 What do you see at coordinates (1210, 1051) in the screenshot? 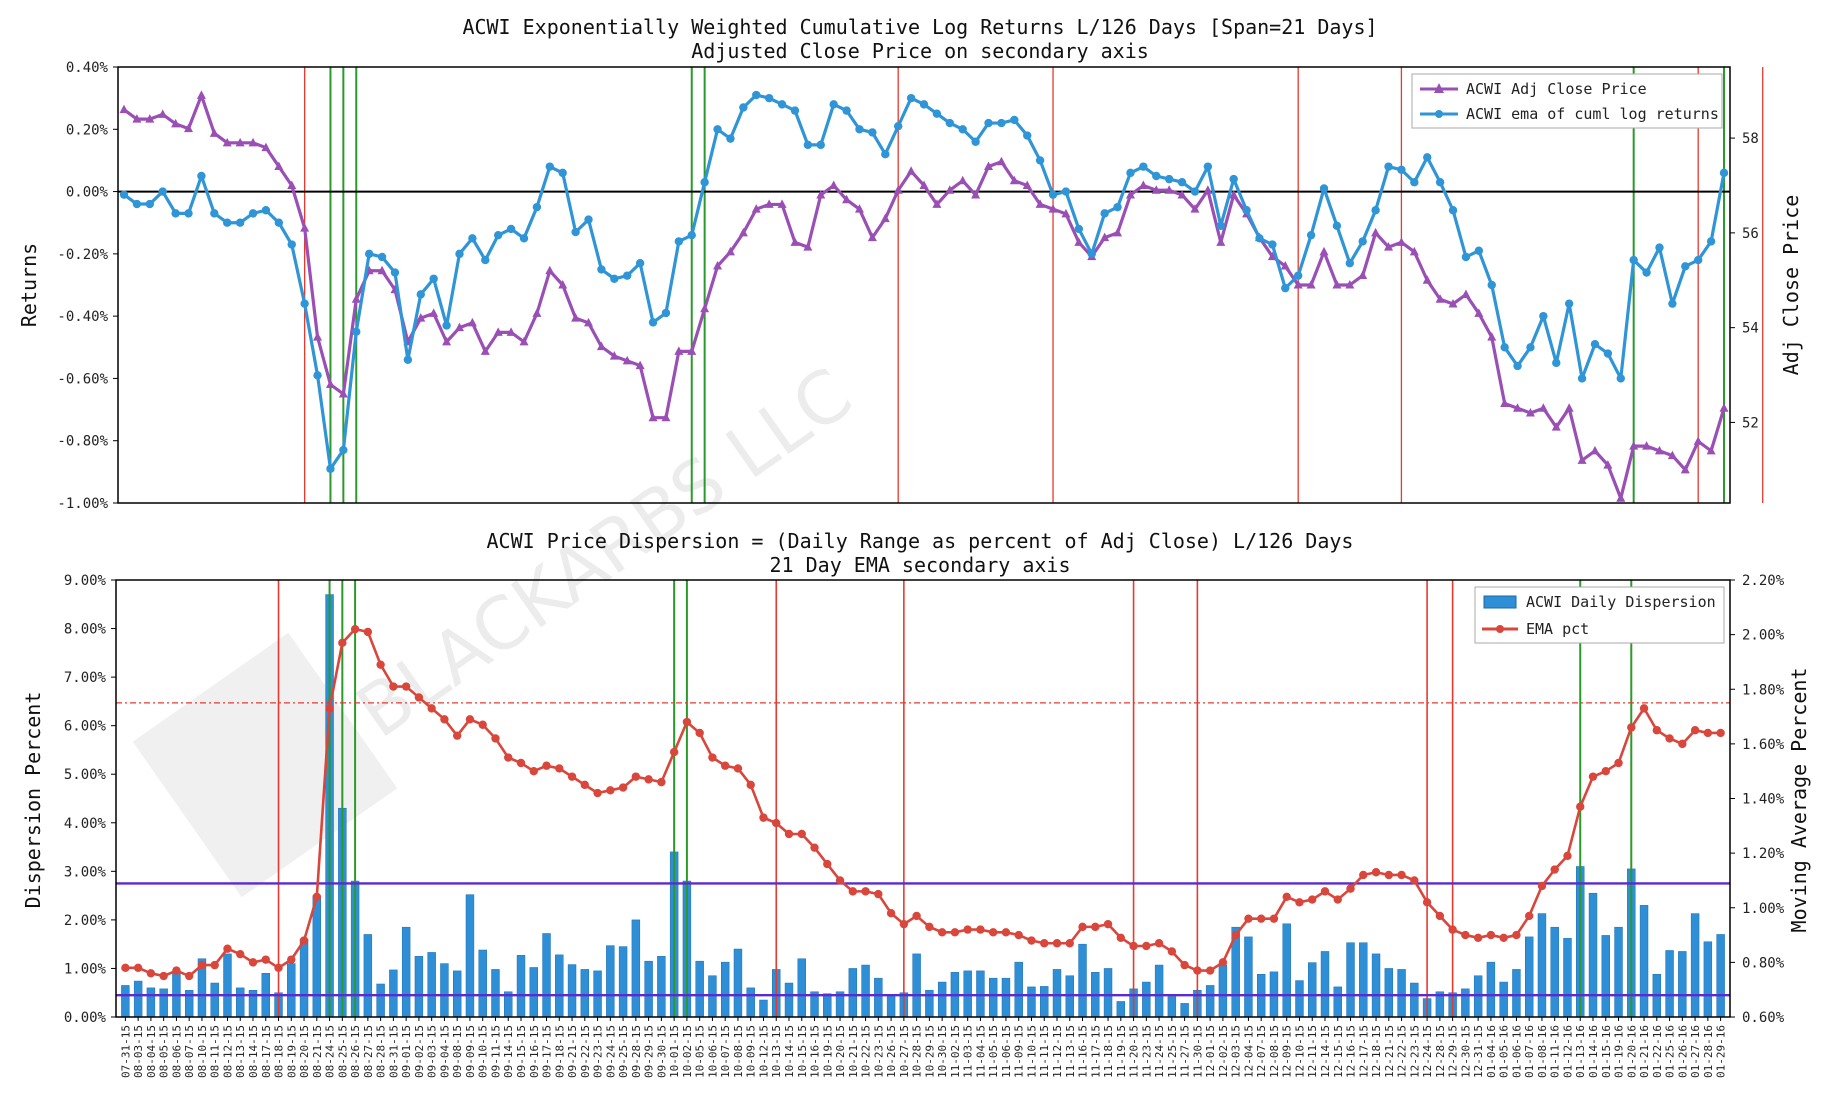
I see `x-tick-label: 12-01-15` at bounding box center [1210, 1051].